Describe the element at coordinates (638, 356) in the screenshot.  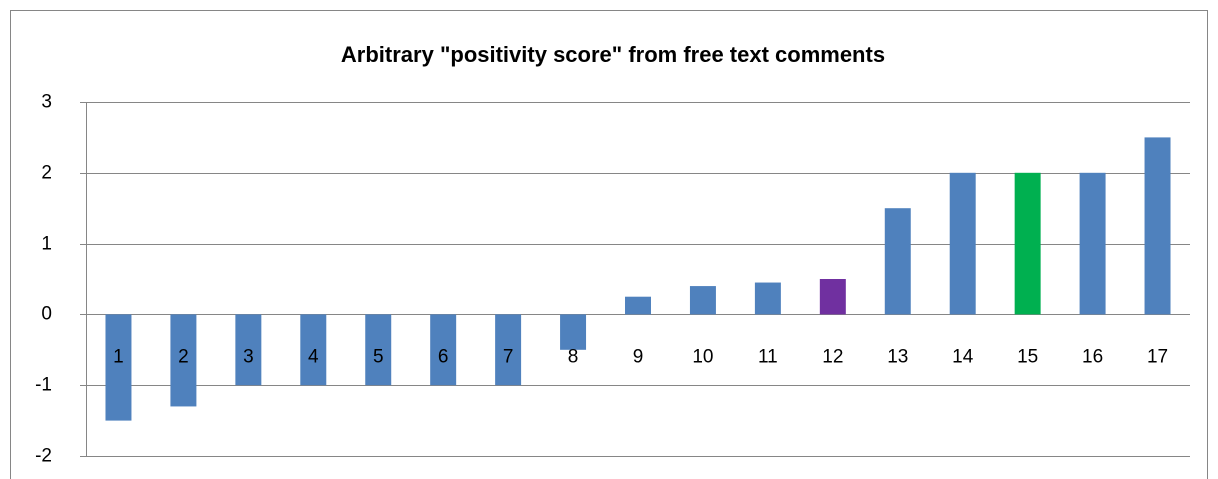
I see `x-tick-label: 9` at that location.